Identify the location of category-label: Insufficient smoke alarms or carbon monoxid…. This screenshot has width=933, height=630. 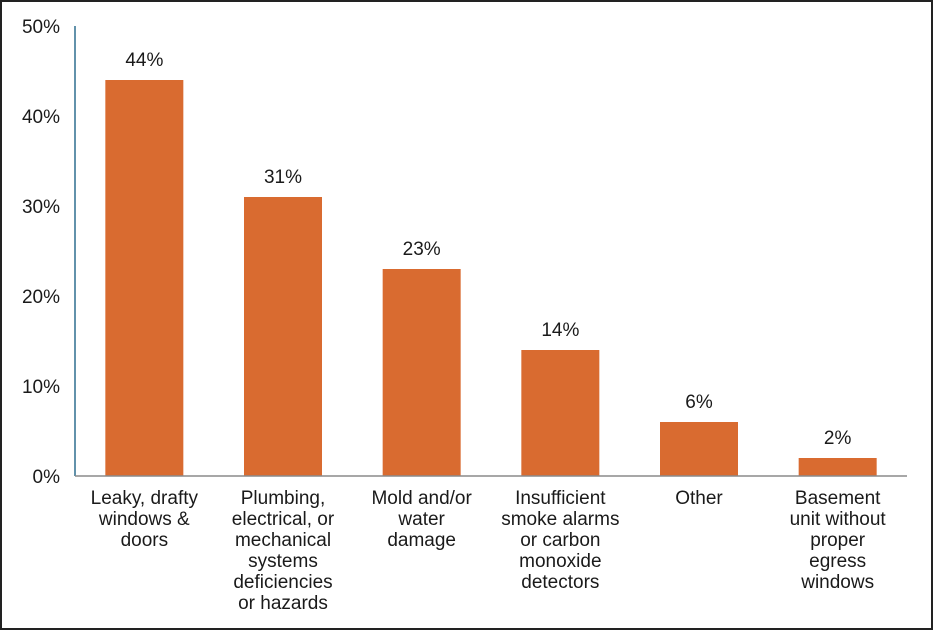
(560, 540).